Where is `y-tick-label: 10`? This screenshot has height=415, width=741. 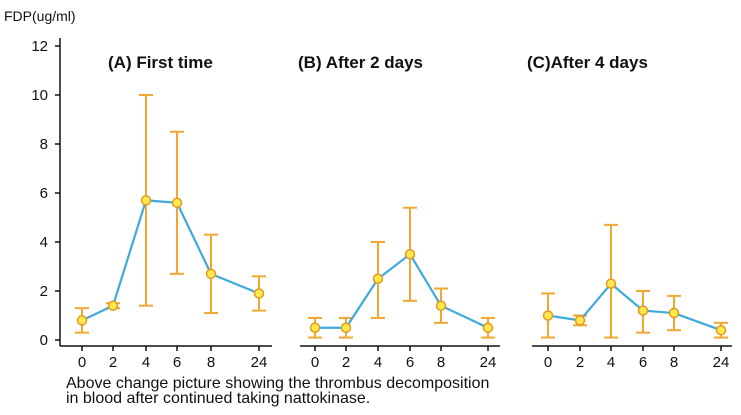
y-tick-label: 10 is located at coordinates (39, 95).